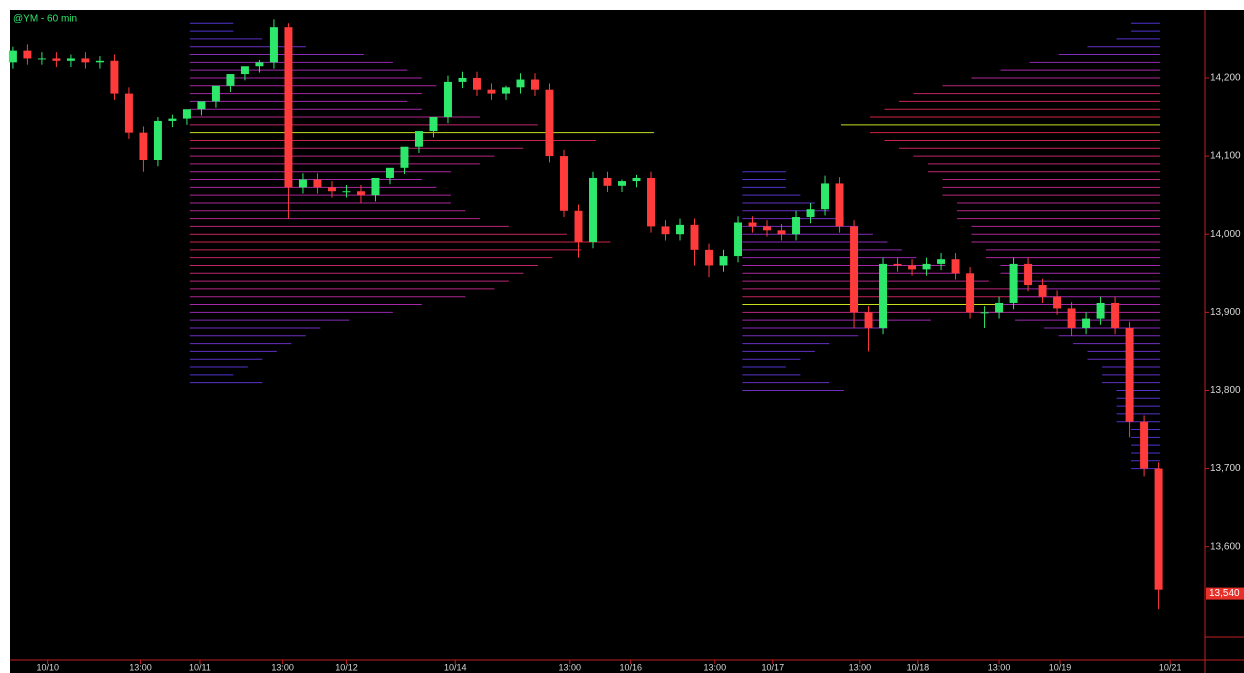 The image size is (1244, 673). I want to click on y-tick-label: 14,100, so click(1225, 156).